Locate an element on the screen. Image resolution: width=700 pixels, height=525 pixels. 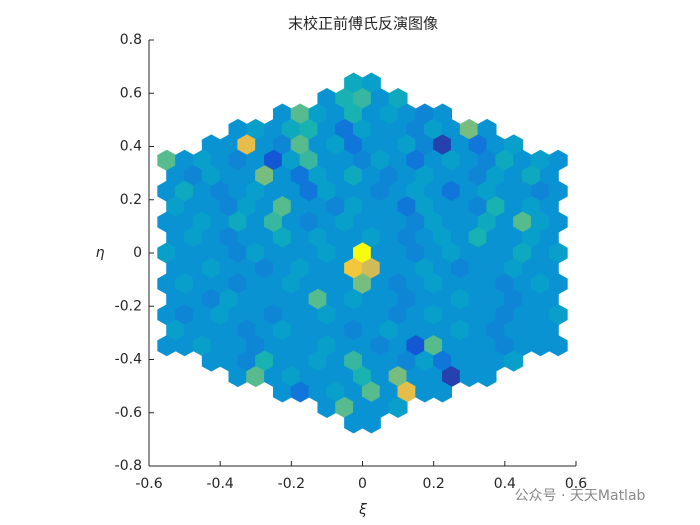
x-tick-label: 0.2 is located at coordinates (434, 484).